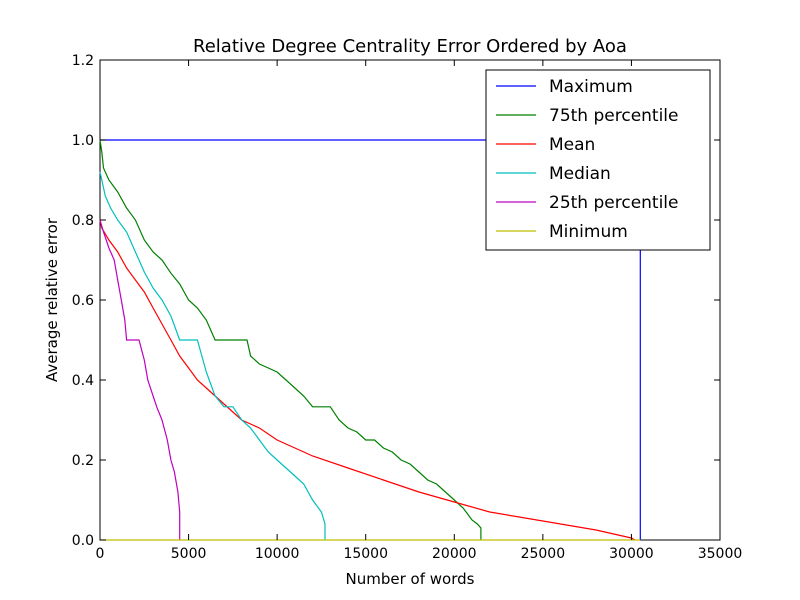 This screenshot has width=800, height=600. I want to click on legend-label-1: 75th percentile, so click(614, 116).